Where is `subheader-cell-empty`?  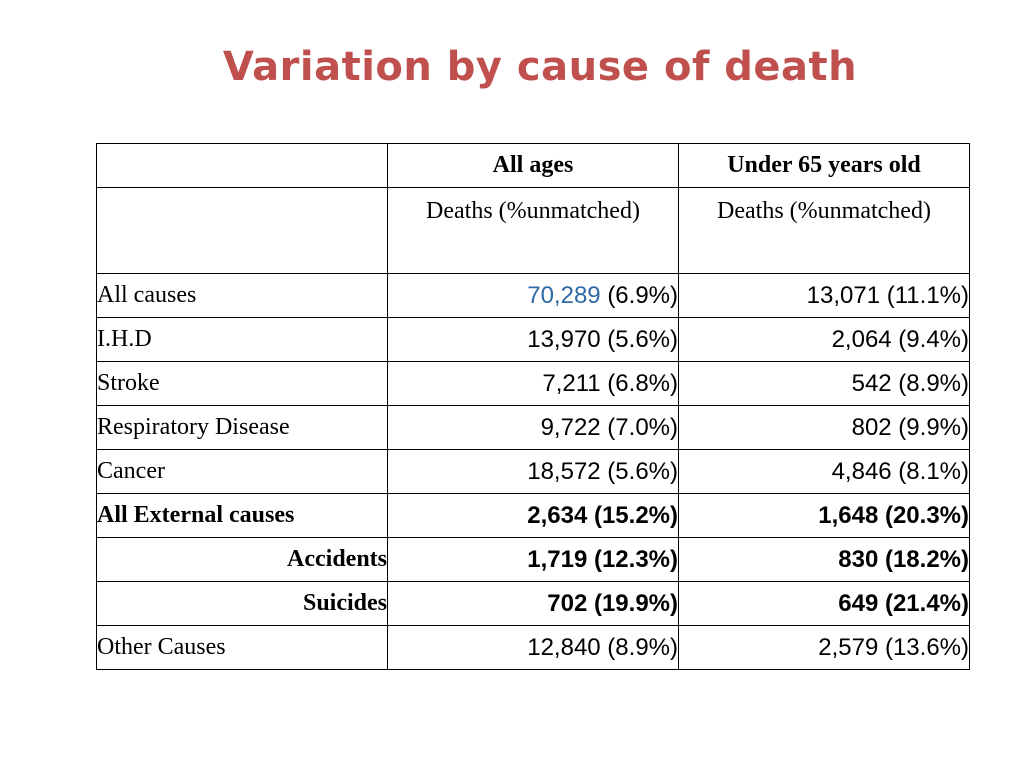 subheader-cell-empty is located at coordinates (242, 231).